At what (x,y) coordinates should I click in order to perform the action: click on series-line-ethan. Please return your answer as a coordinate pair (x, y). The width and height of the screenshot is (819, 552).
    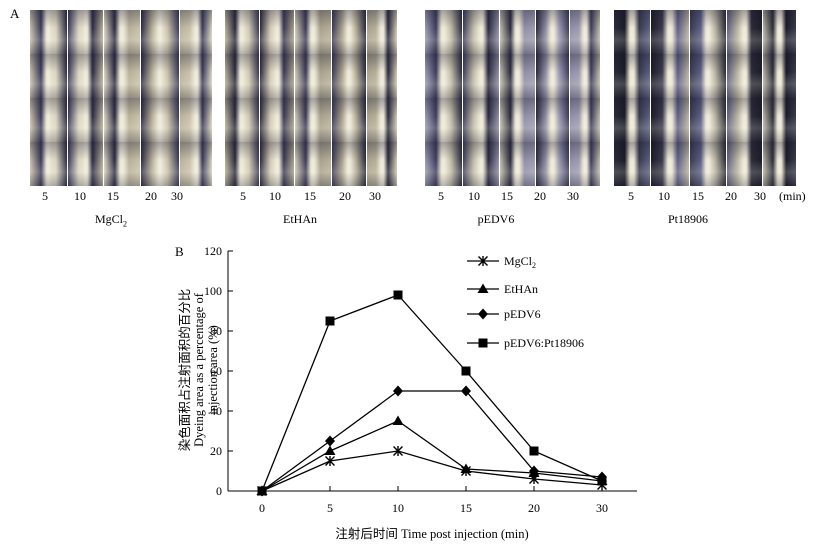
    Looking at the image, I should click on (432, 456).